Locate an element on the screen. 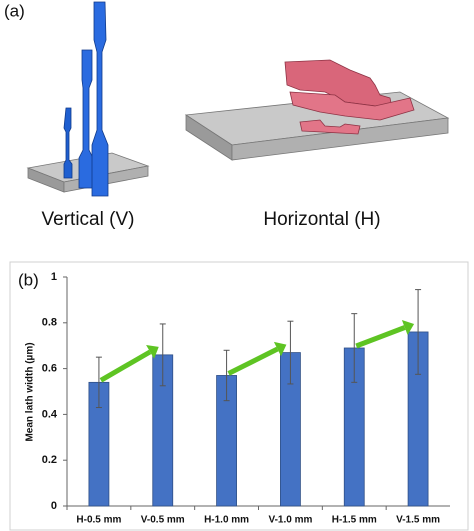  y-tick-label: 1 is located at coordinates (54, 277).